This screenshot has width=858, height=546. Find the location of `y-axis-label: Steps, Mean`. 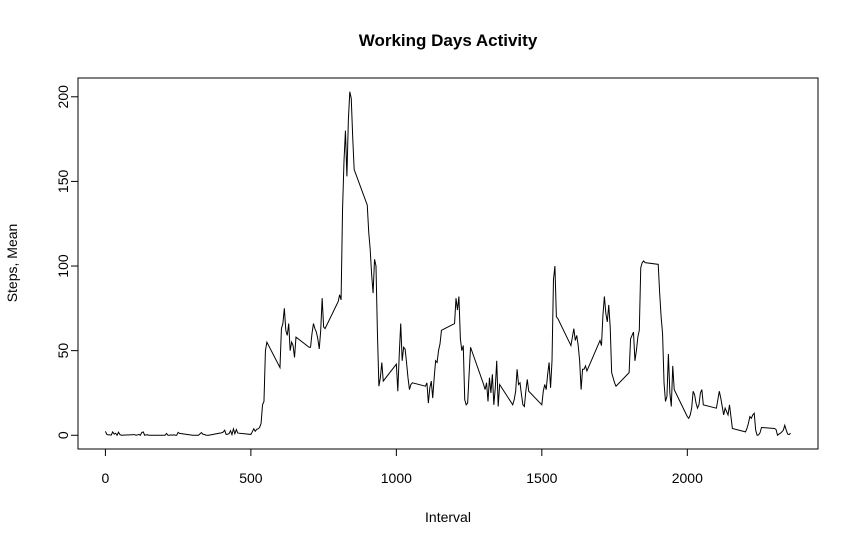

y-axis-label: Steps, Mean is located at coordinates (12, 263).